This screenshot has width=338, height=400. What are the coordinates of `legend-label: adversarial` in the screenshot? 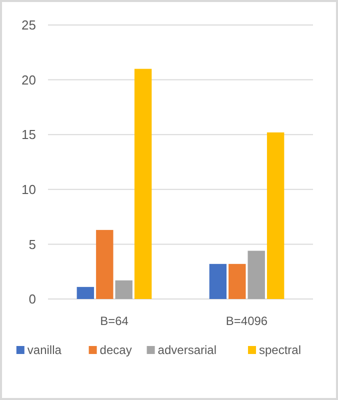 It's located at (187, 350).